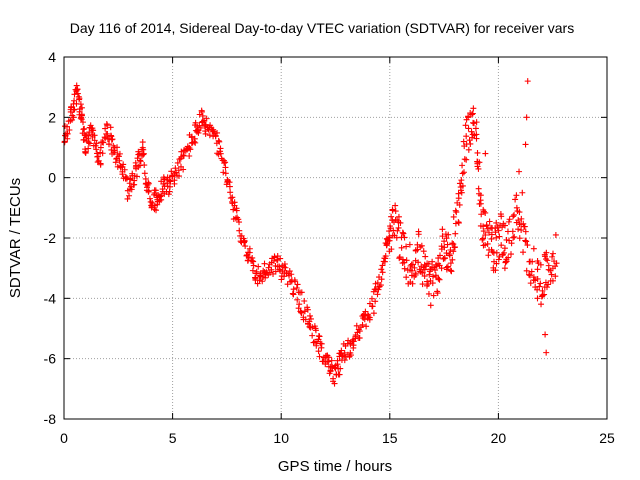 Image resolution: width=640 pixels, height=480 pixels. I want to click on y-tick-label: -6, so click(50, 359).